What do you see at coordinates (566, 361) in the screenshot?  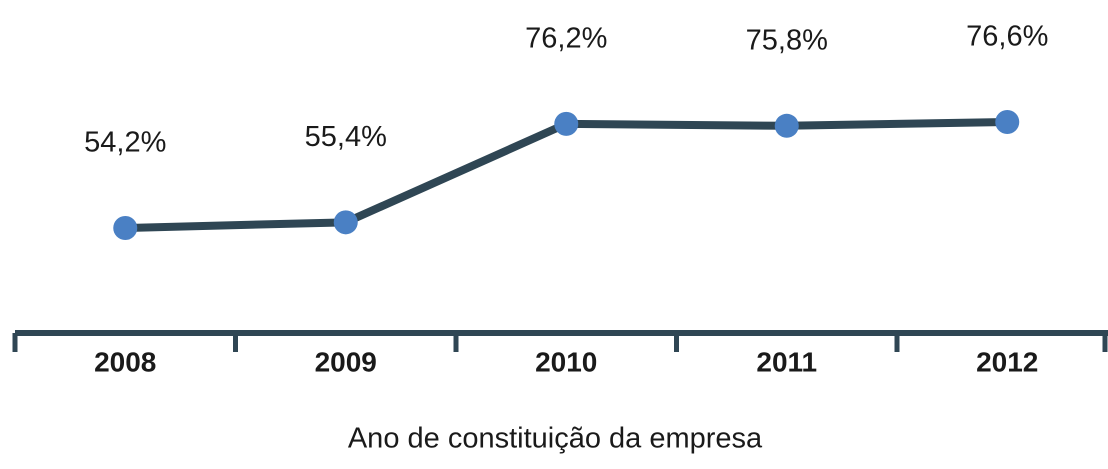 I see `x-tick-label: 2010` at bounding box center [566, 361].